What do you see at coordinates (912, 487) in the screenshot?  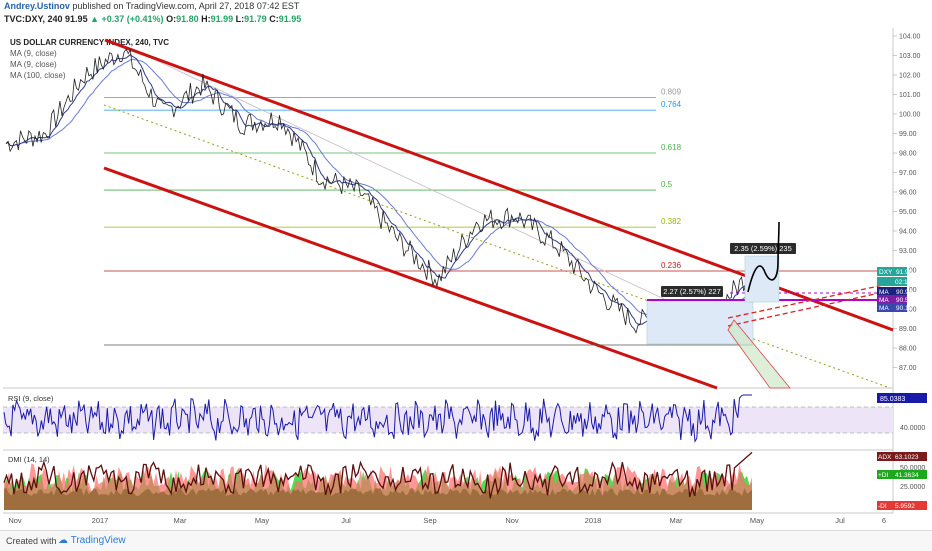 I see `dmi-axis-25: 25.0000` at bounding box center [912, 487].